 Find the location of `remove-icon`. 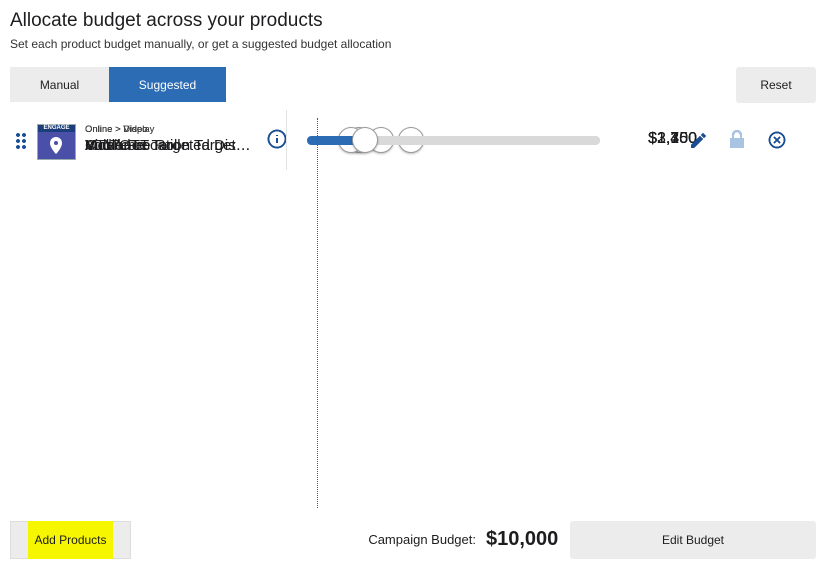

remove-icon is located at coordinates (777, 140).